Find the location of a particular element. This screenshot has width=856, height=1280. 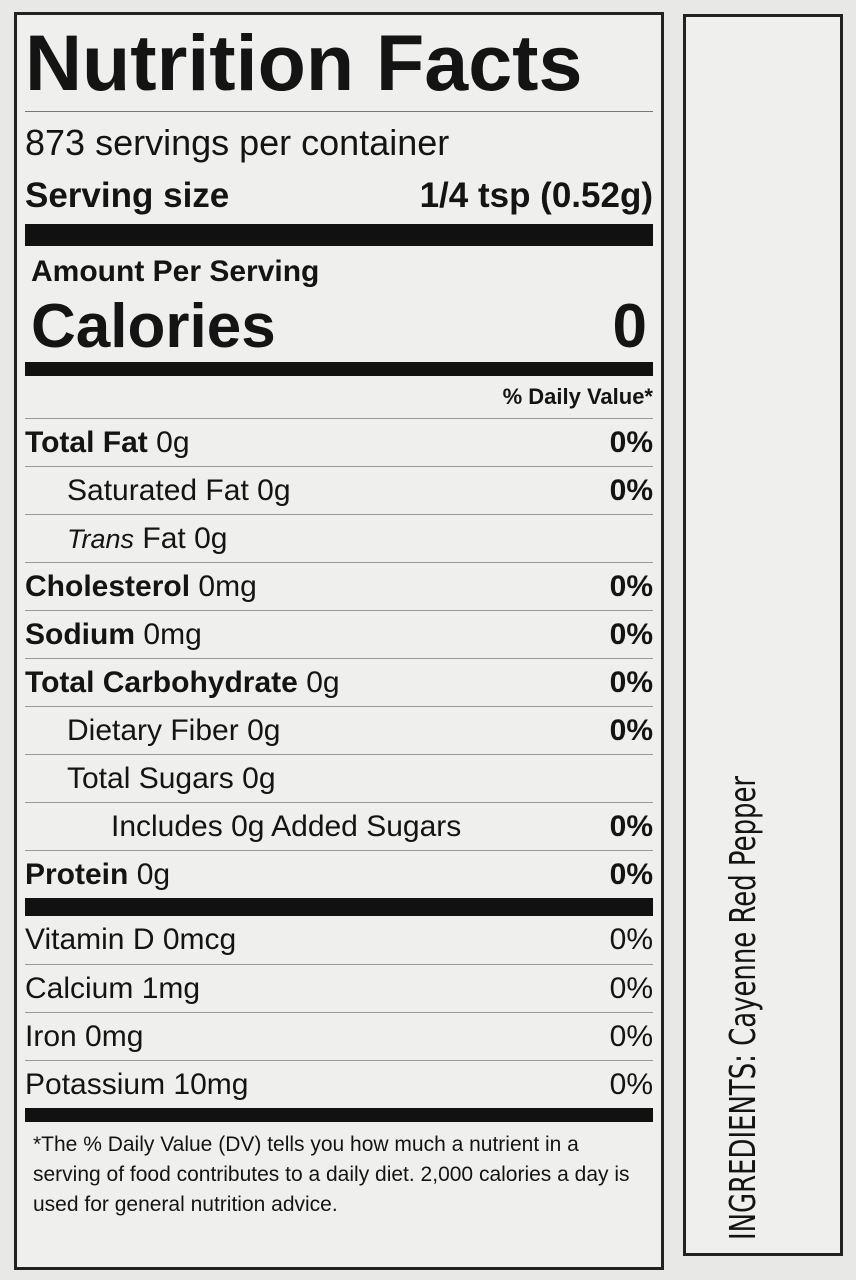

vitamin-name: Iron 0mg is located at coordinates (84, 1036).